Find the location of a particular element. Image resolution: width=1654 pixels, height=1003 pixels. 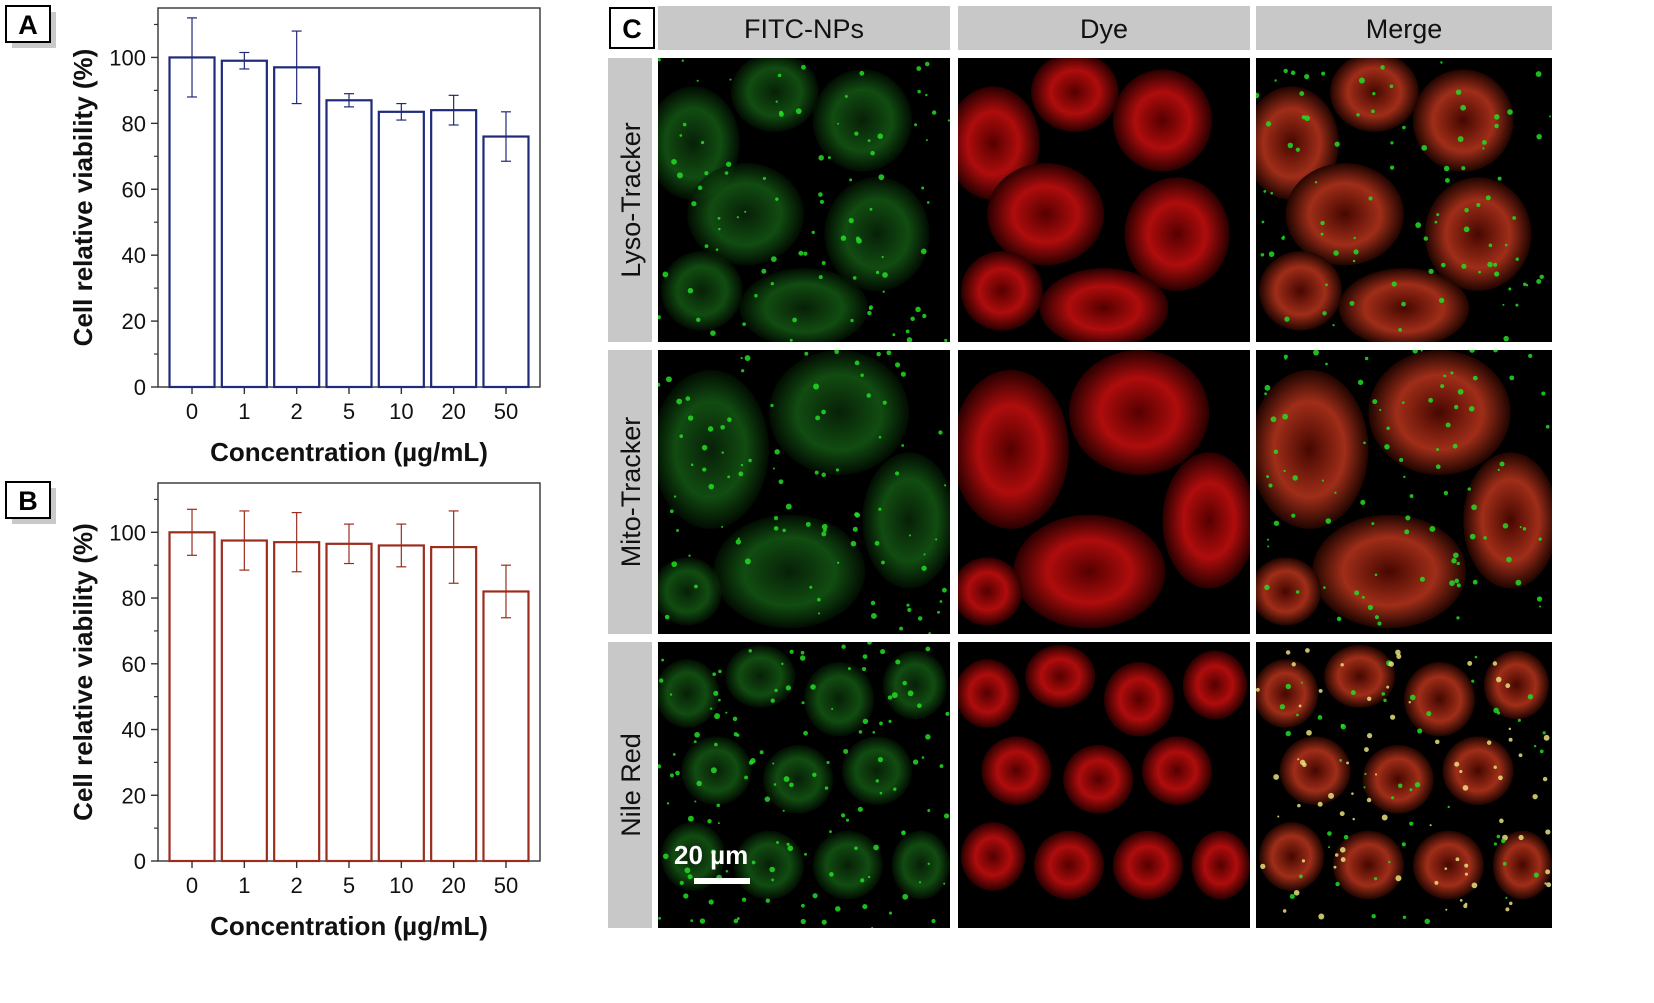

micrograph-Mito-Tracker-Dye is located at coordinates (1104, 492).